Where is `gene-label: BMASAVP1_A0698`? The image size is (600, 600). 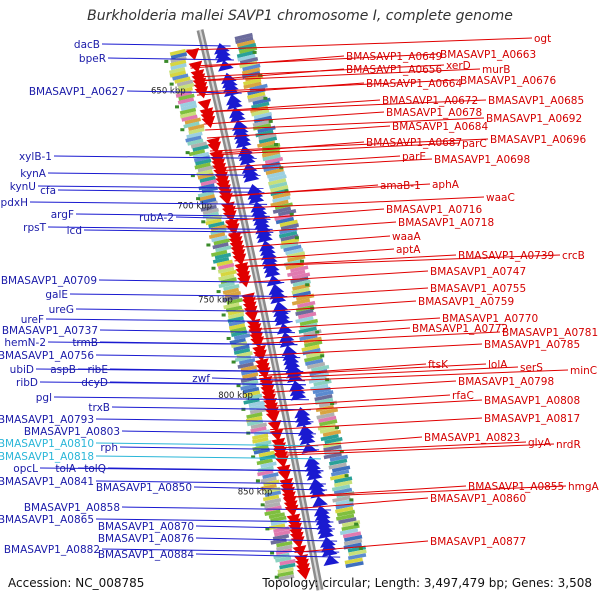 gene-label: BMASAVP1_A0698 is located at coordinates (482, 160).